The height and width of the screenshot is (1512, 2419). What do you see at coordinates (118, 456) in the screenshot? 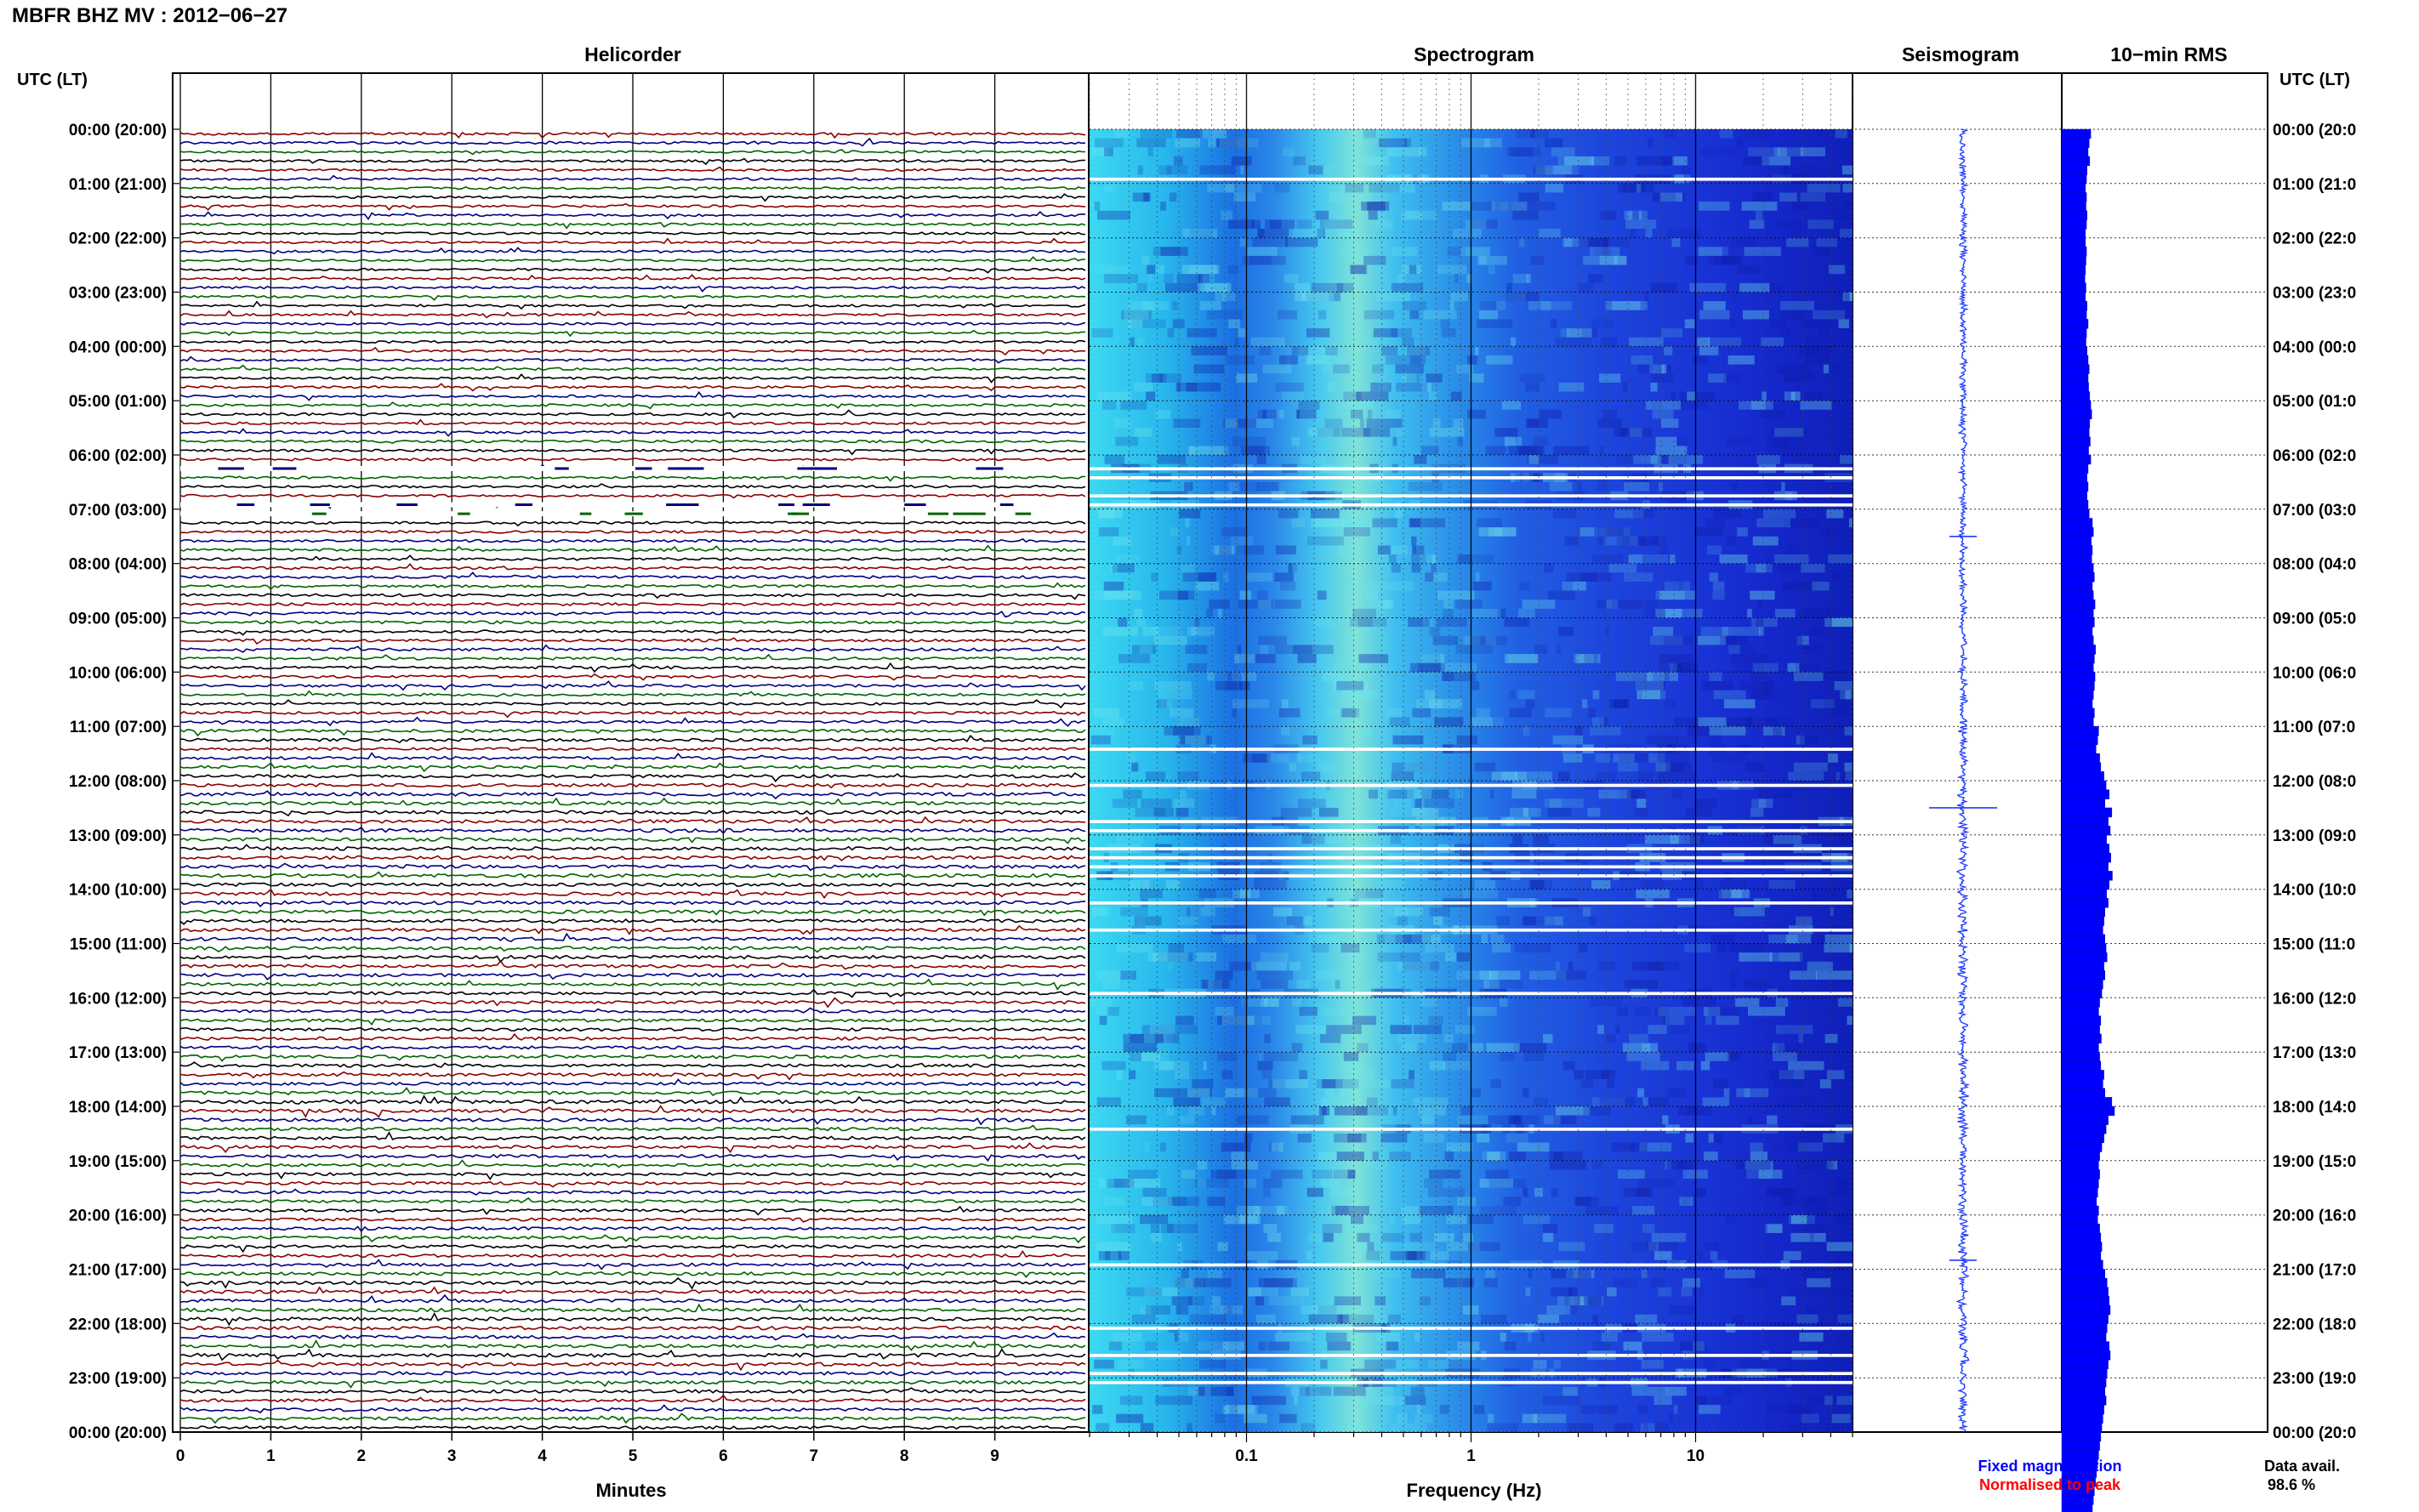
I see `hour-label-left: 06:00 (02:00)` at bounding box center [118, 456].